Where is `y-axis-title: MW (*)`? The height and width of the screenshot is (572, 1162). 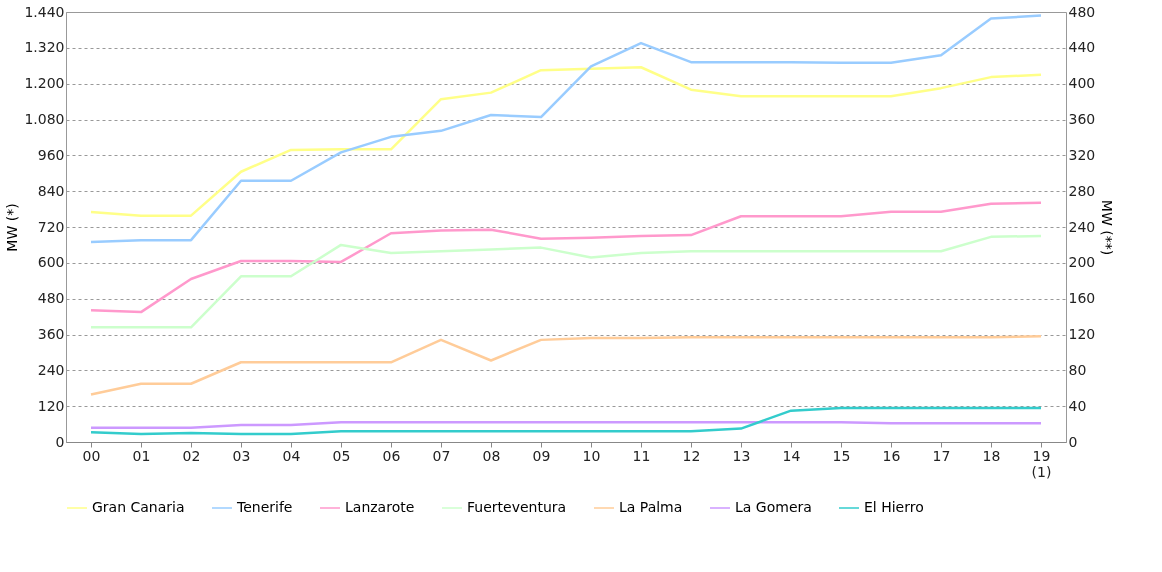 y-axis-title: MW (*) is located at coordinates (12, 227).